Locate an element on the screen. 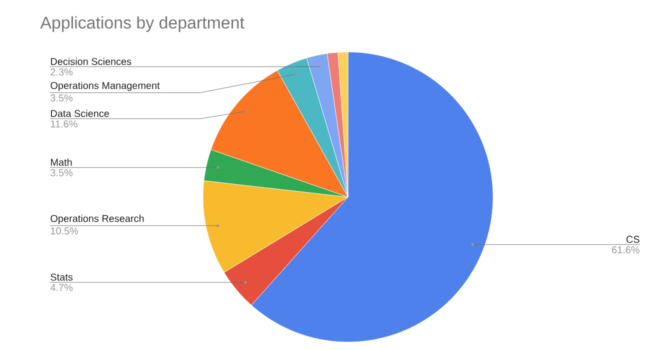 The image size is (669, 350). slice-label: Decision Sciences is located at coordinates (91, 62).